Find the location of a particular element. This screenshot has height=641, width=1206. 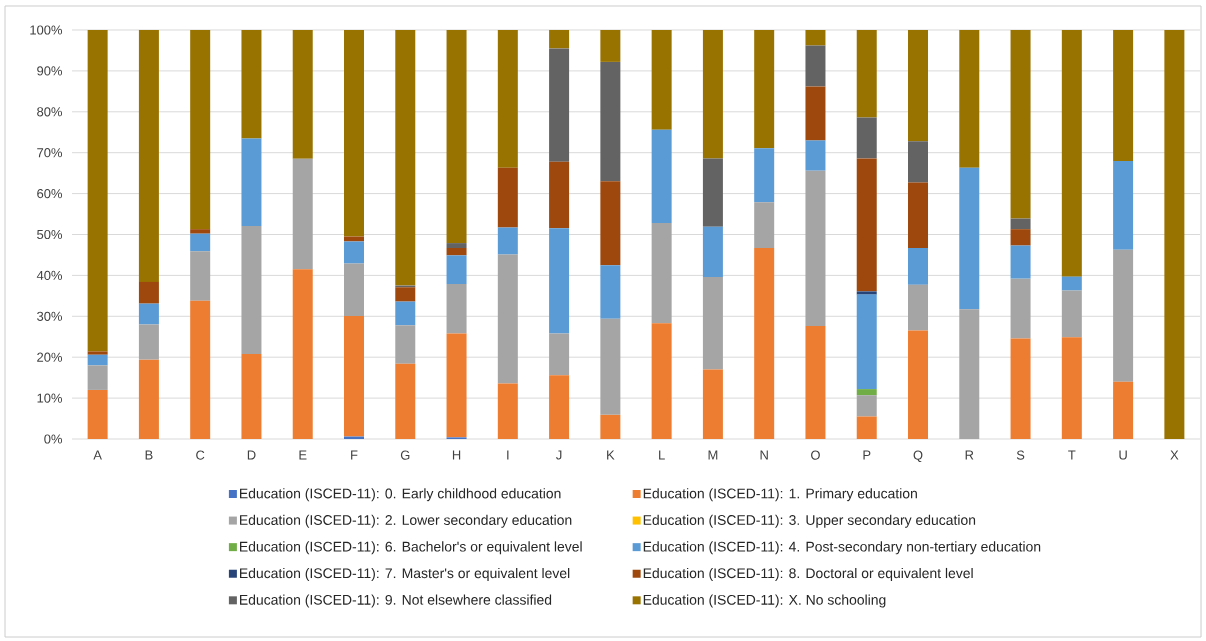

x-tick-label: G is located at coordinates (405, 455).